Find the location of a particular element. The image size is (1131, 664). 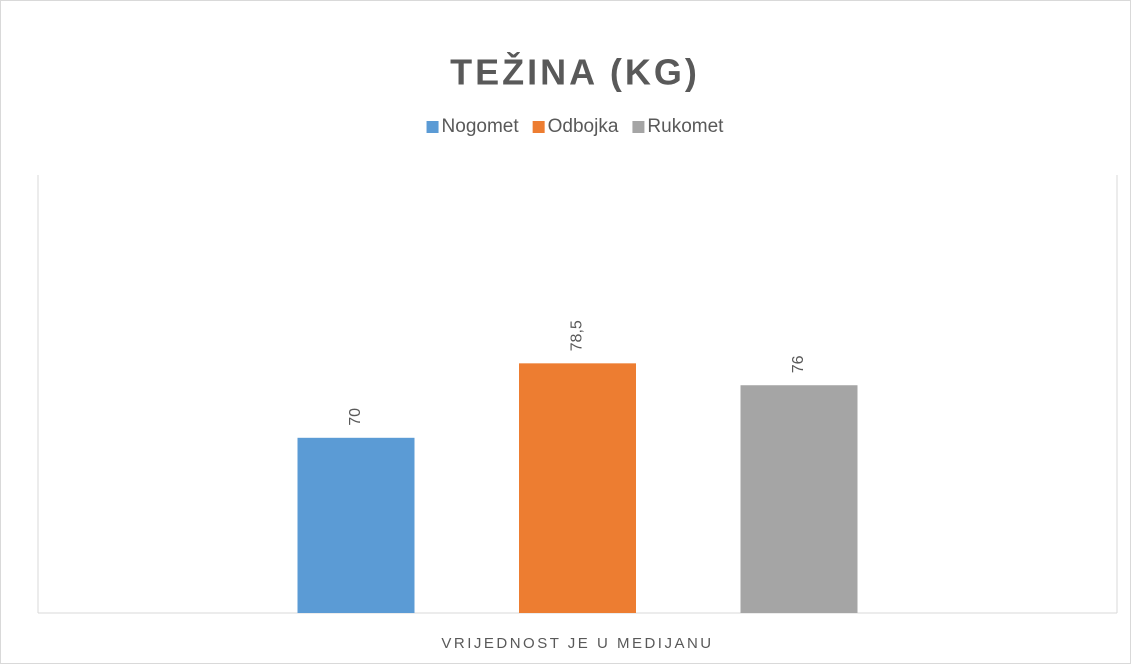

legend: Nogomet Odbojka Rukomet is located at coordinates (575, 126).